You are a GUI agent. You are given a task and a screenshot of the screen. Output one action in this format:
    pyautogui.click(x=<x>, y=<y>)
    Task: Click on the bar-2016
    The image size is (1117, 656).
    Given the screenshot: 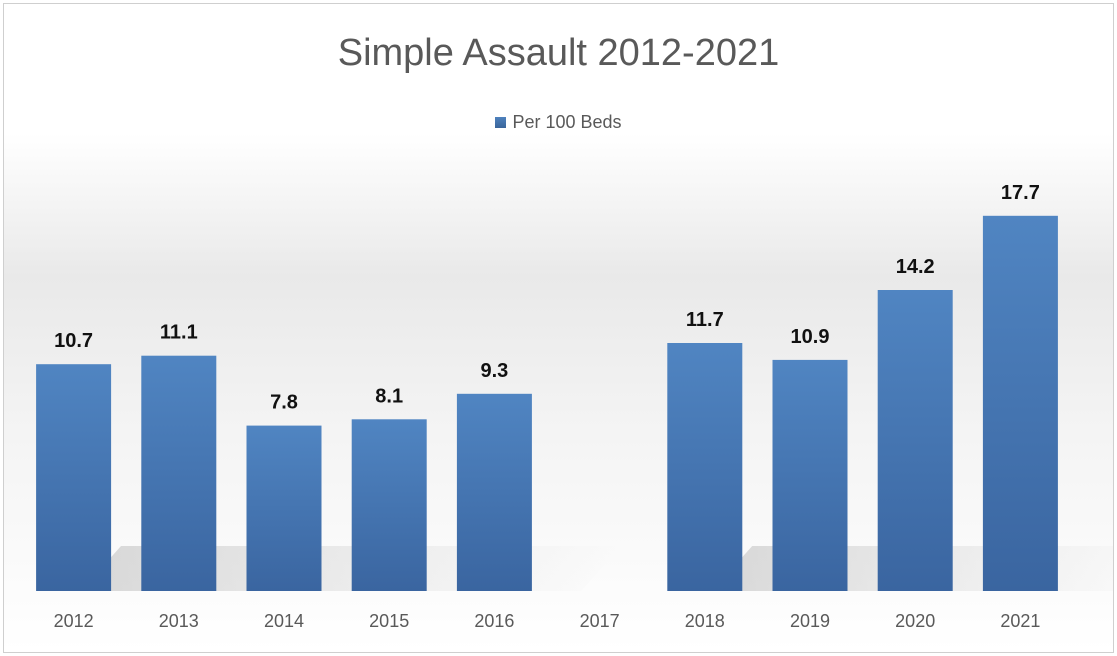 What is the action you would take?
    pyautogui.click(x=494, y=492)
    